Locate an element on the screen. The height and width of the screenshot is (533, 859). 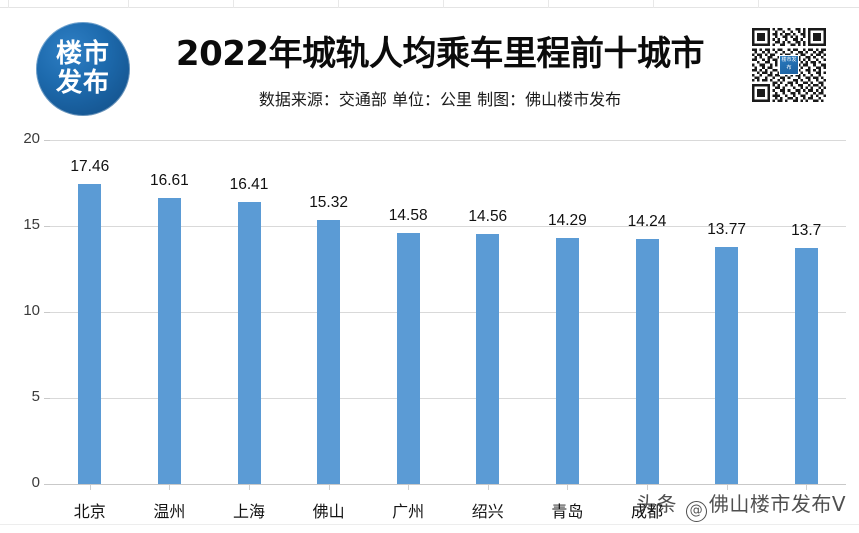
bar-value-label: 16.41 is located at coordinates (249, 184).